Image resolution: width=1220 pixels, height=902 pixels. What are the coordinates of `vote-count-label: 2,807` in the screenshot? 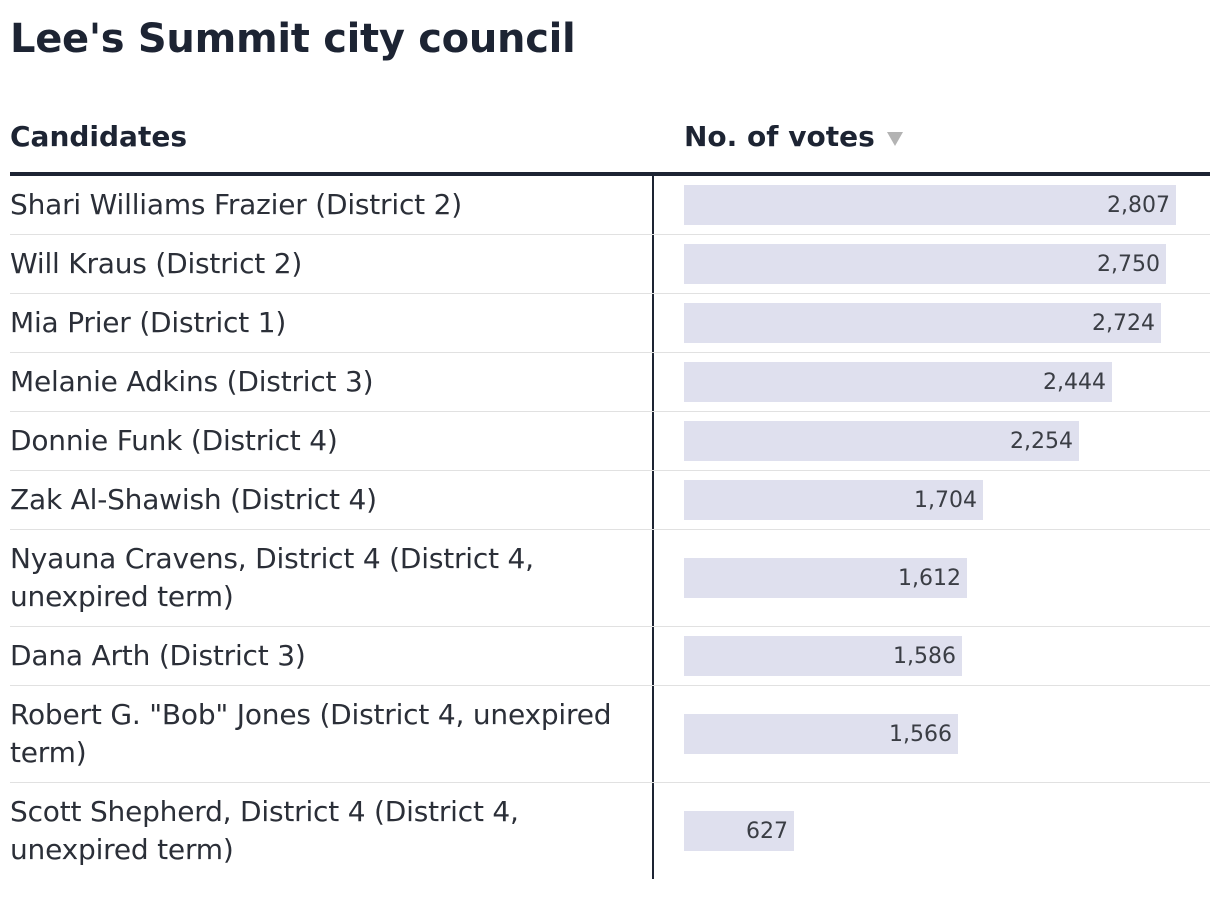 It's located at (1138, 205).